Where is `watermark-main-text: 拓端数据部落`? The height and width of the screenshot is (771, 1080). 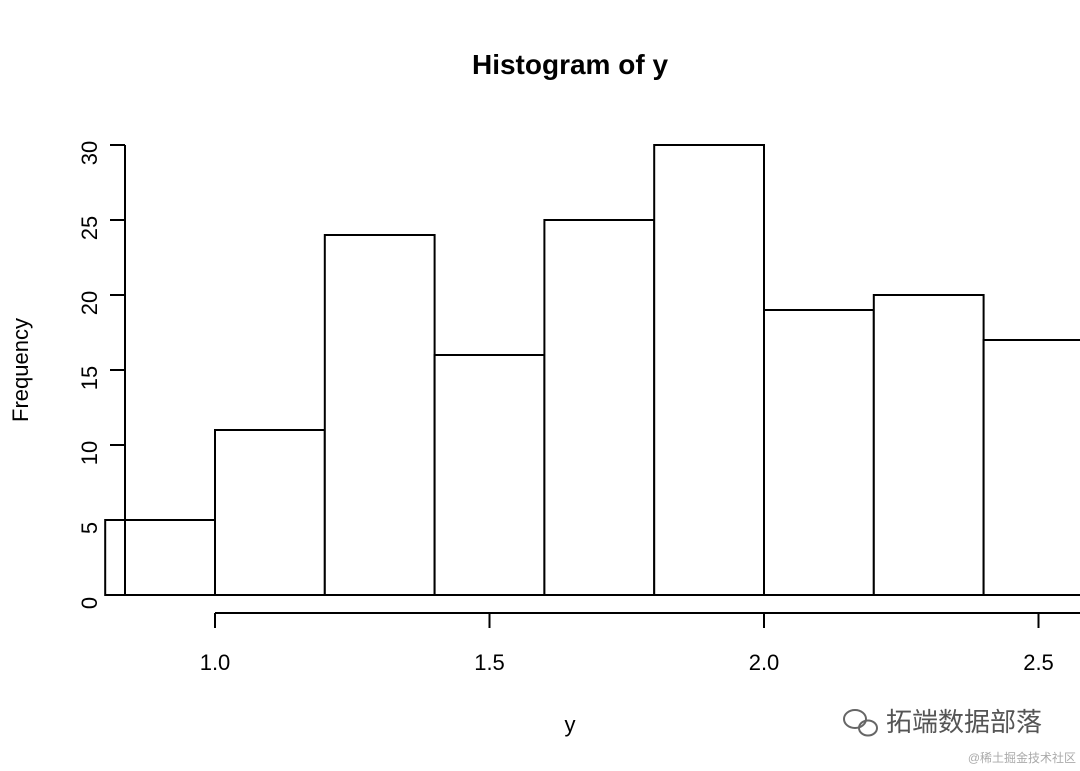
watermark-main-text: 拓端数据部落 is located at coordinates (964, 722).